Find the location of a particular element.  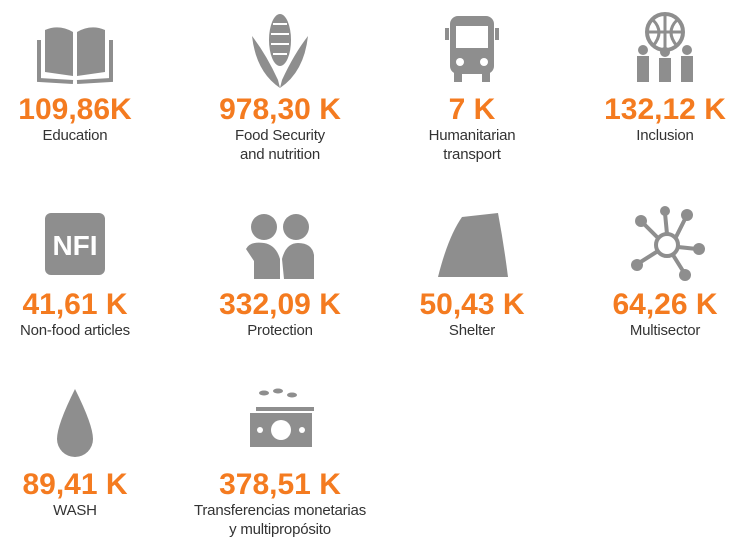

sector-item: 978,30 K Food Security and nutrition is located at coordinates (280, 87).